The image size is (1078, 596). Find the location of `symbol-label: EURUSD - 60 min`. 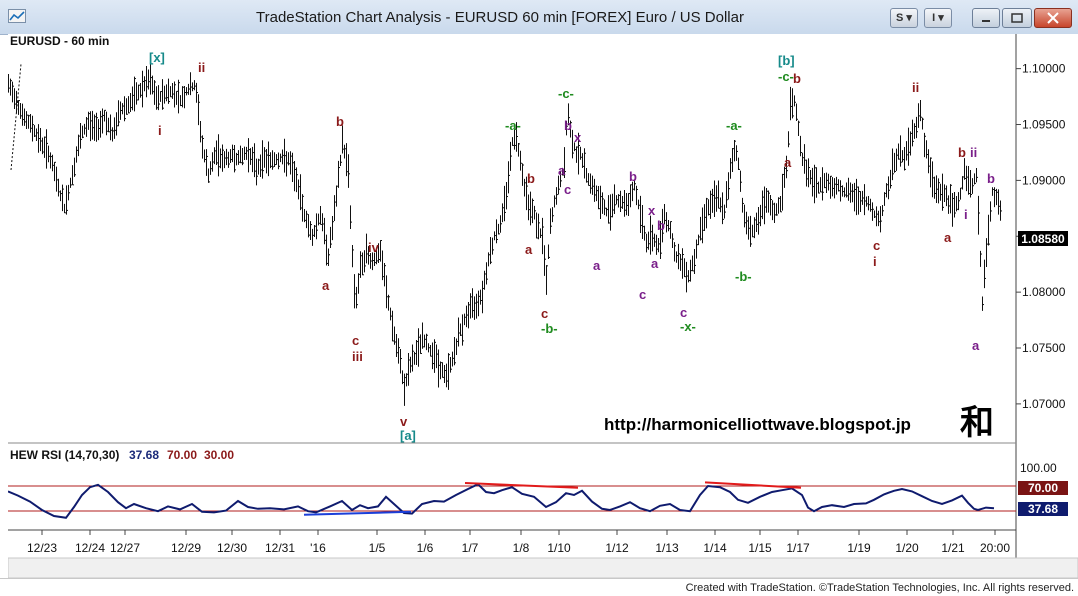

symbol-label: EURUSD - 60 min is located at coordinates (59, 41).